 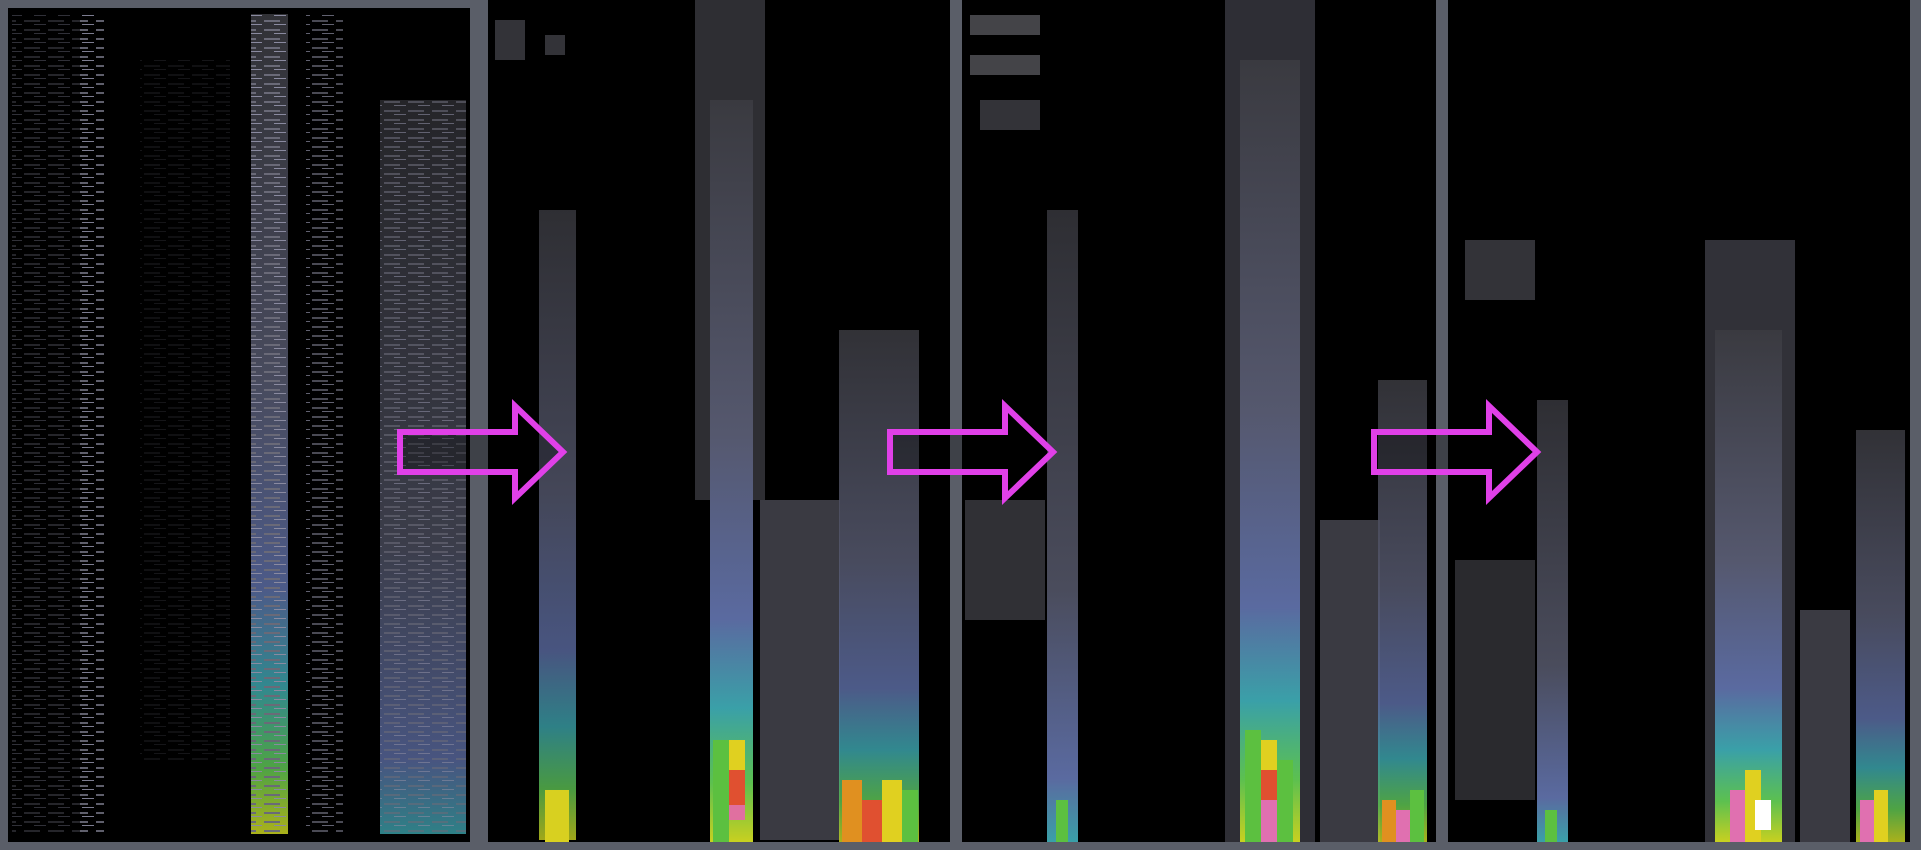 What do you see at coordinates (1199, 846) in the screenshot?
I see `panel-bottom` at bounding box center [1199, 846].